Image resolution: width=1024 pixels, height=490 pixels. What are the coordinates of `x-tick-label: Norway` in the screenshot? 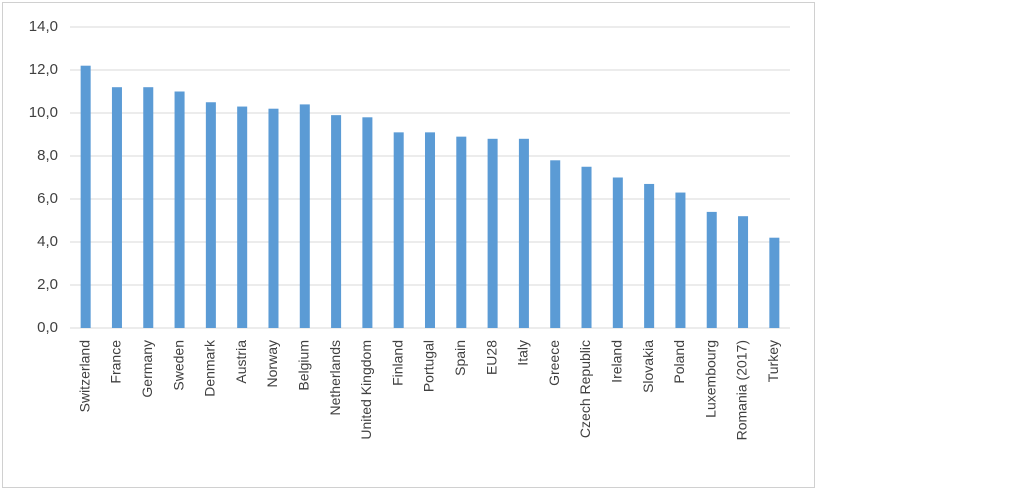 It's located at (272, 363).